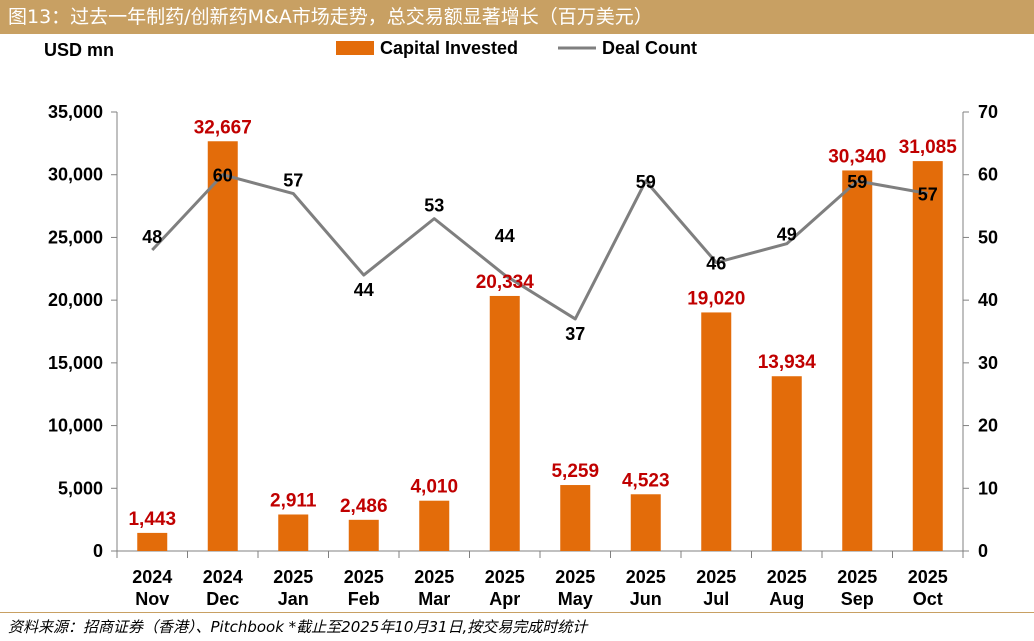 Image resolution: width=1034 pixels, height=641 pixels. I want to click on y-right-tick-label: 10, so click(988, 488).